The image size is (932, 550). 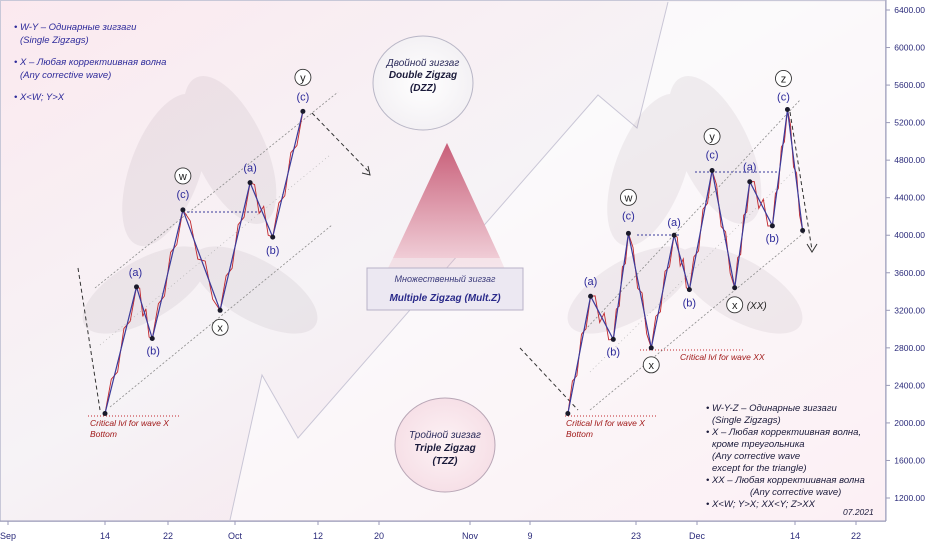 What do you see at coordinates (909, 123) in the screenshot?
I see `y-tick-label: 5200.00` at bounding box center [909, 123].